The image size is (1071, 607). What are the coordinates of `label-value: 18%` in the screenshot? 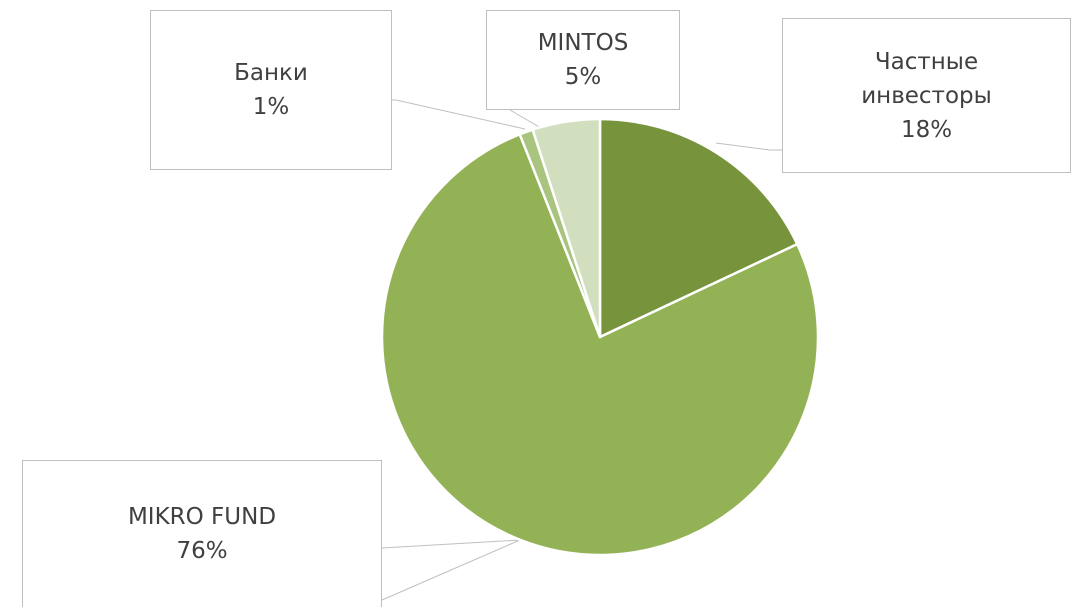 It's located at (926, 129).